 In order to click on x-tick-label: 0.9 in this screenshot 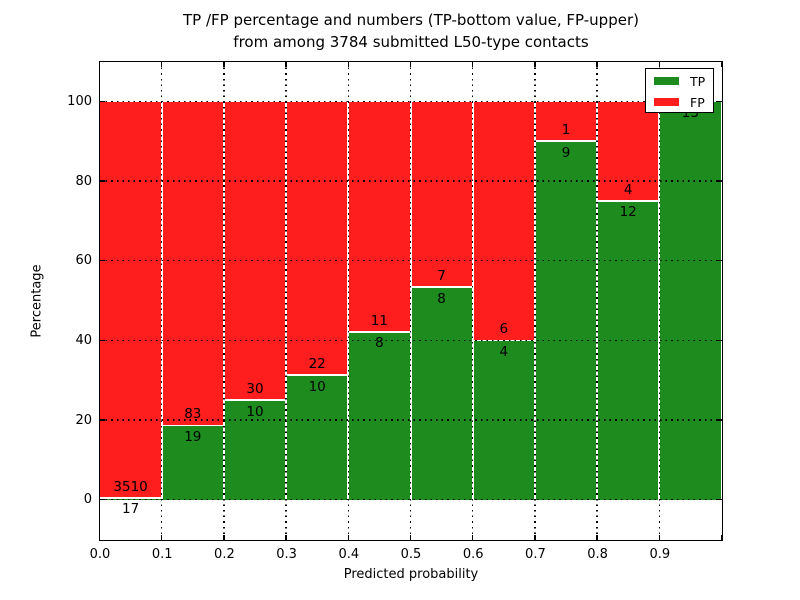, I will do `click(660, 554)`.